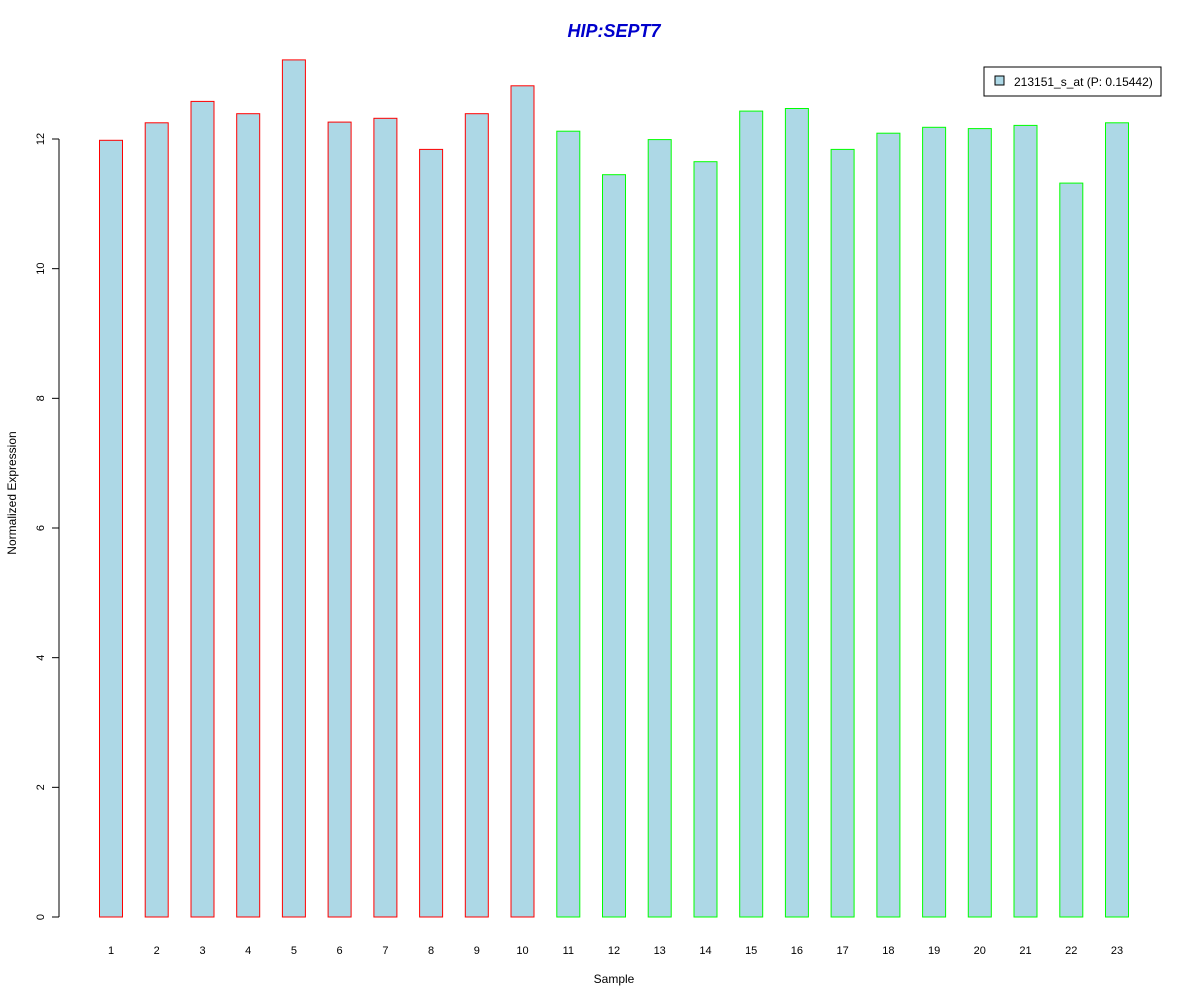 This screenshot has height=1000, width=1200. What do you see at coordinates (41, 269) in the screenshot?
I see `y-tick-label: 10` at bounding box center [41, 269].